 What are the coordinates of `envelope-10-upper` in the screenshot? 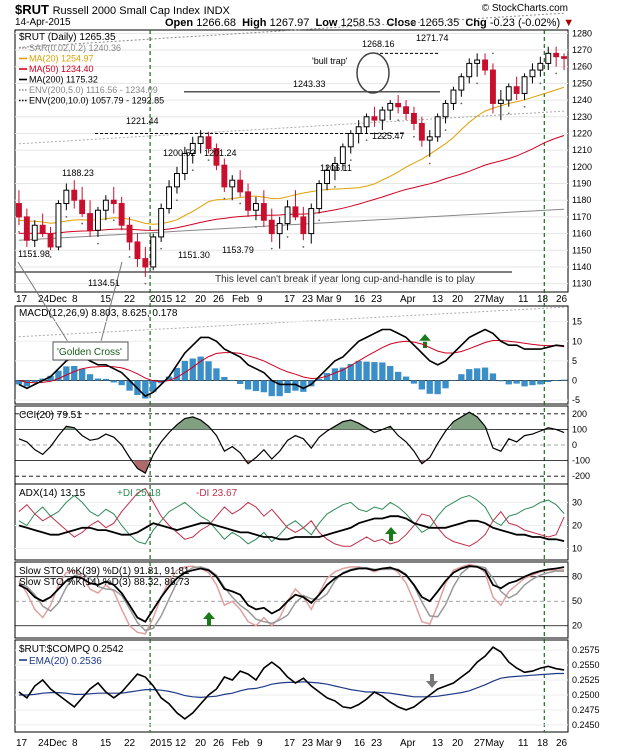 It's located at (291, 30).